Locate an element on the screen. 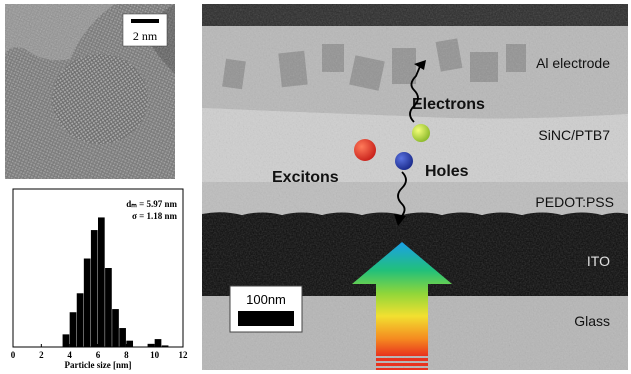 The height and width of the screenshot is (374, 631). label-excitons: Excitons is located at coordinates (305, 177).